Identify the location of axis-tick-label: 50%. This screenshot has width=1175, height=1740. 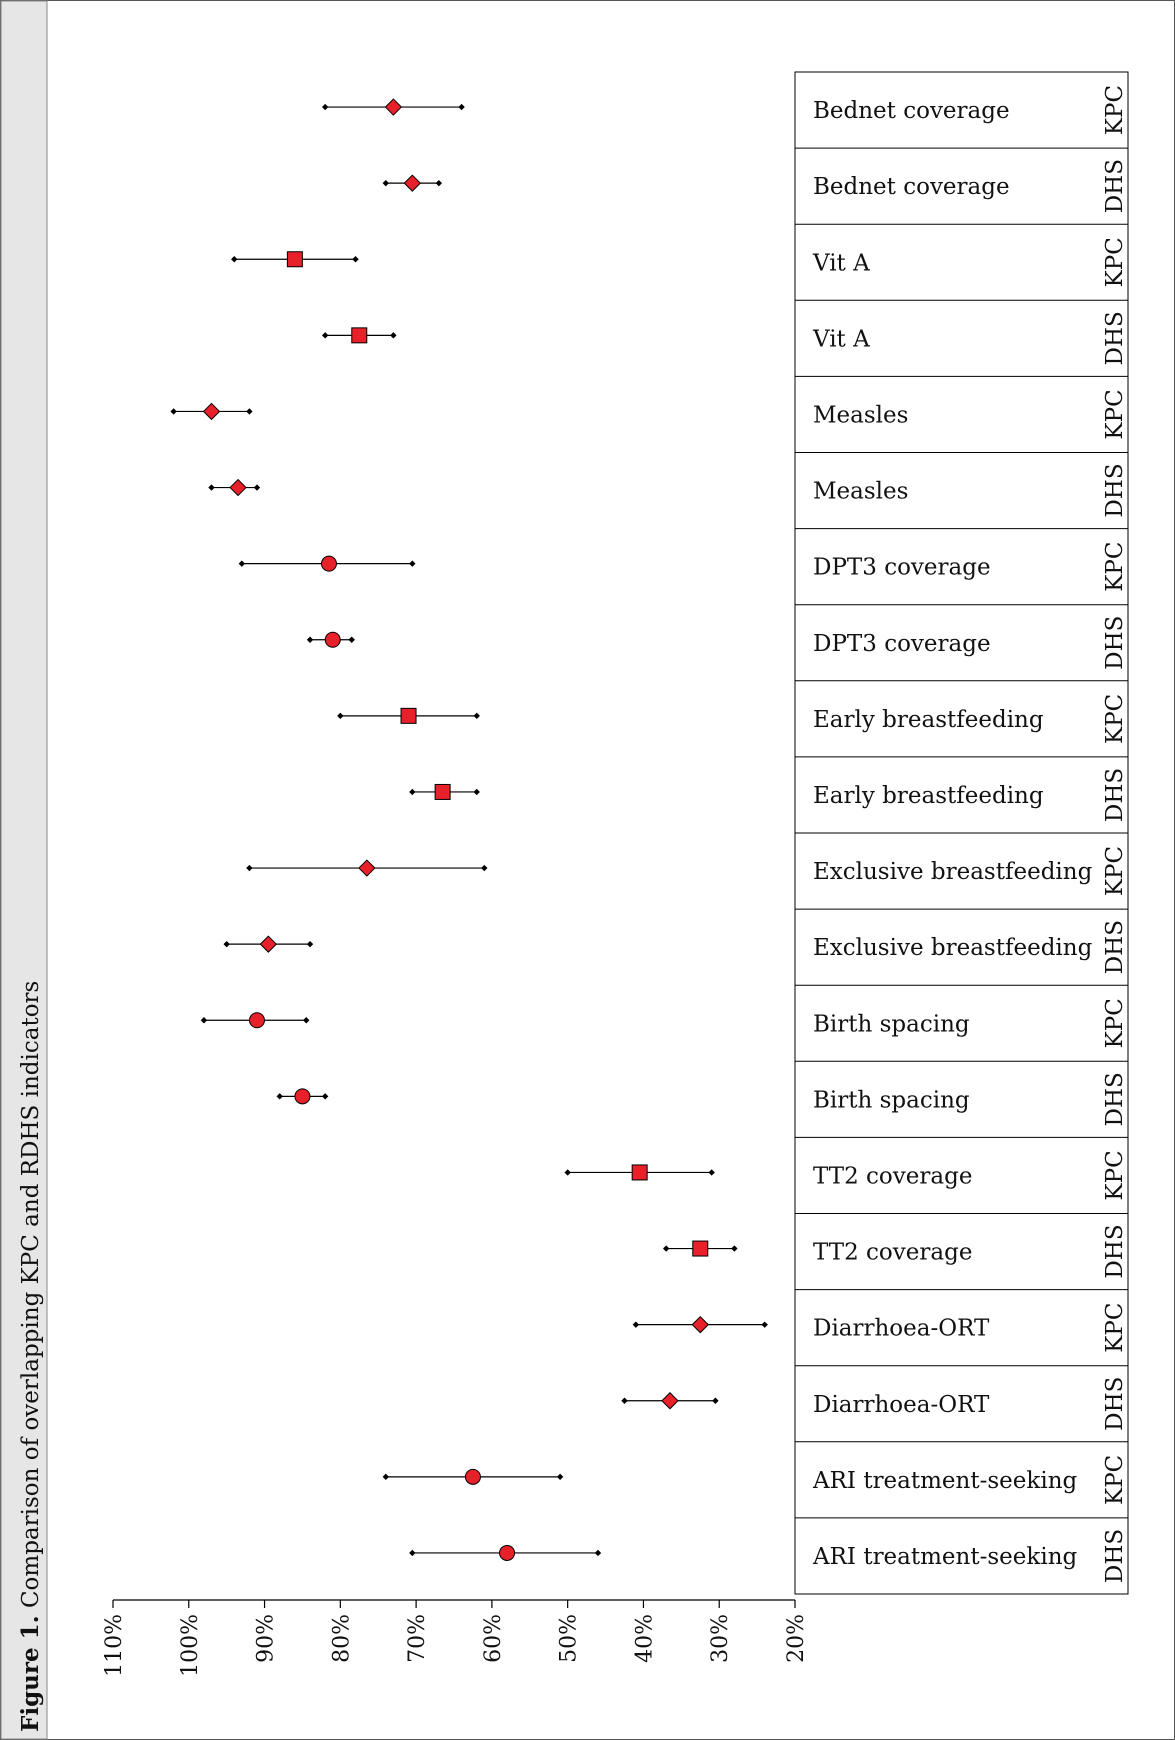
(569, 1638).